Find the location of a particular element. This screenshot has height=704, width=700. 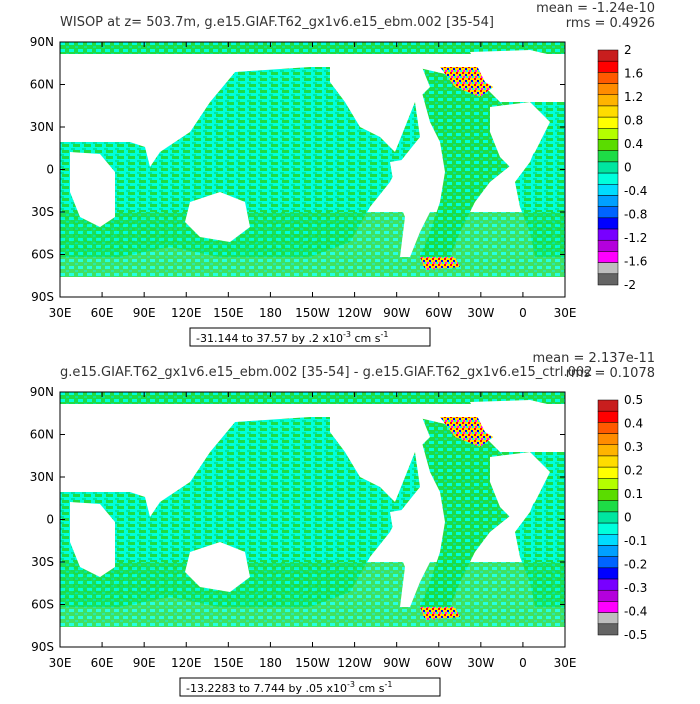

mean-label: mean = 2.137e-11 is located at coordinates (594, 358).